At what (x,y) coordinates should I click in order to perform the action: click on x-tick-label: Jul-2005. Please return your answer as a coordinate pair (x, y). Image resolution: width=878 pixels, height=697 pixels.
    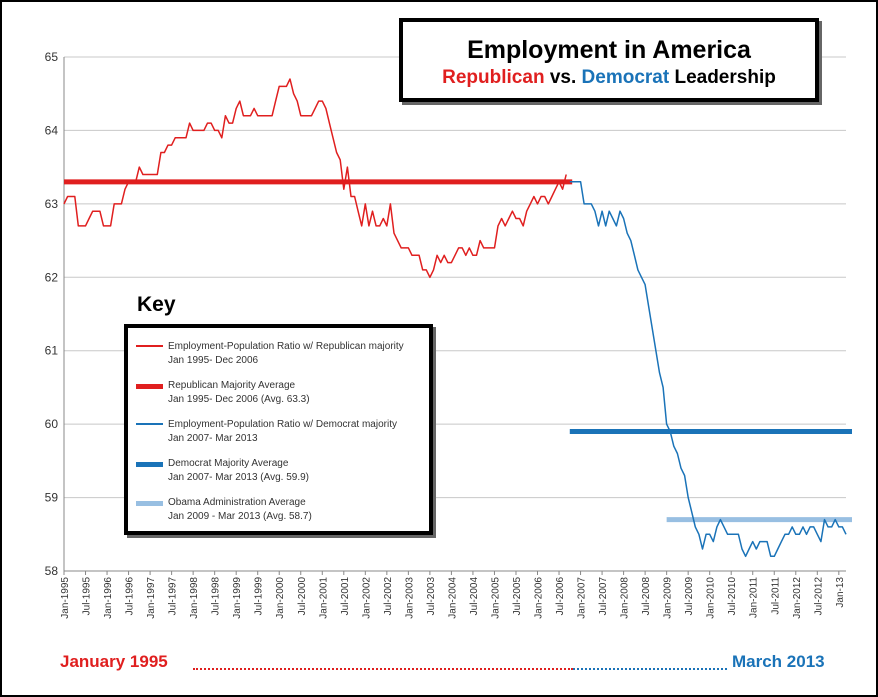
    Looking at the image, I should click on (517, 596).